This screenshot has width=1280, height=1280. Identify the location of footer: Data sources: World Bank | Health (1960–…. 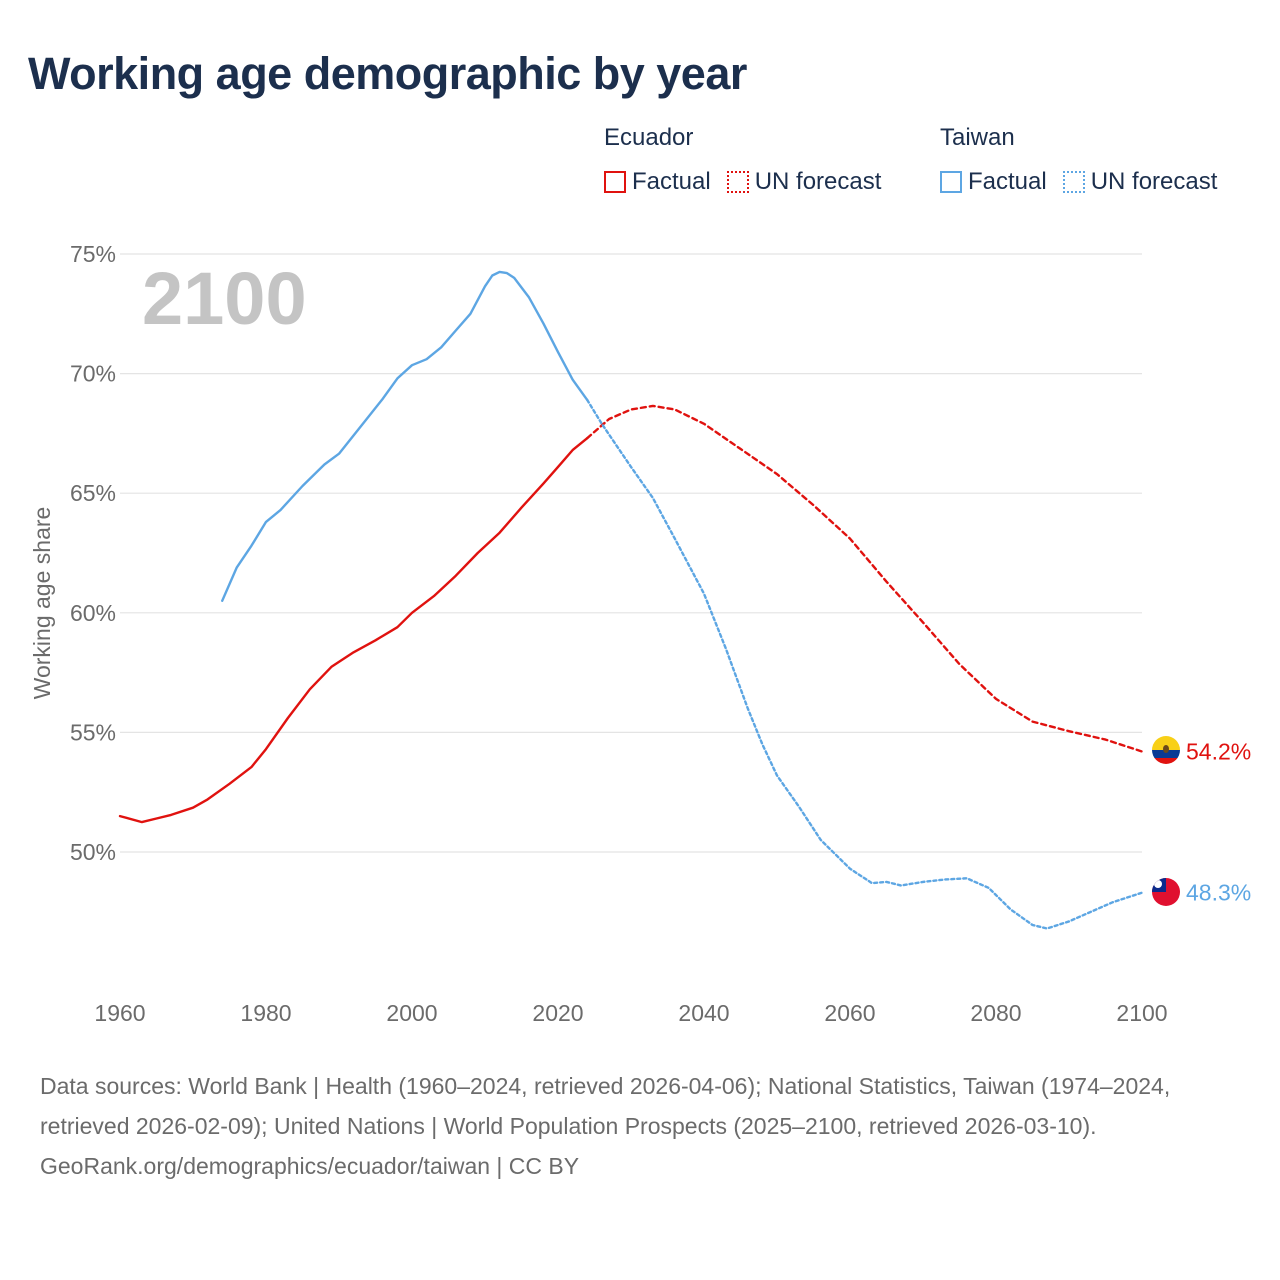
(645, 1126).